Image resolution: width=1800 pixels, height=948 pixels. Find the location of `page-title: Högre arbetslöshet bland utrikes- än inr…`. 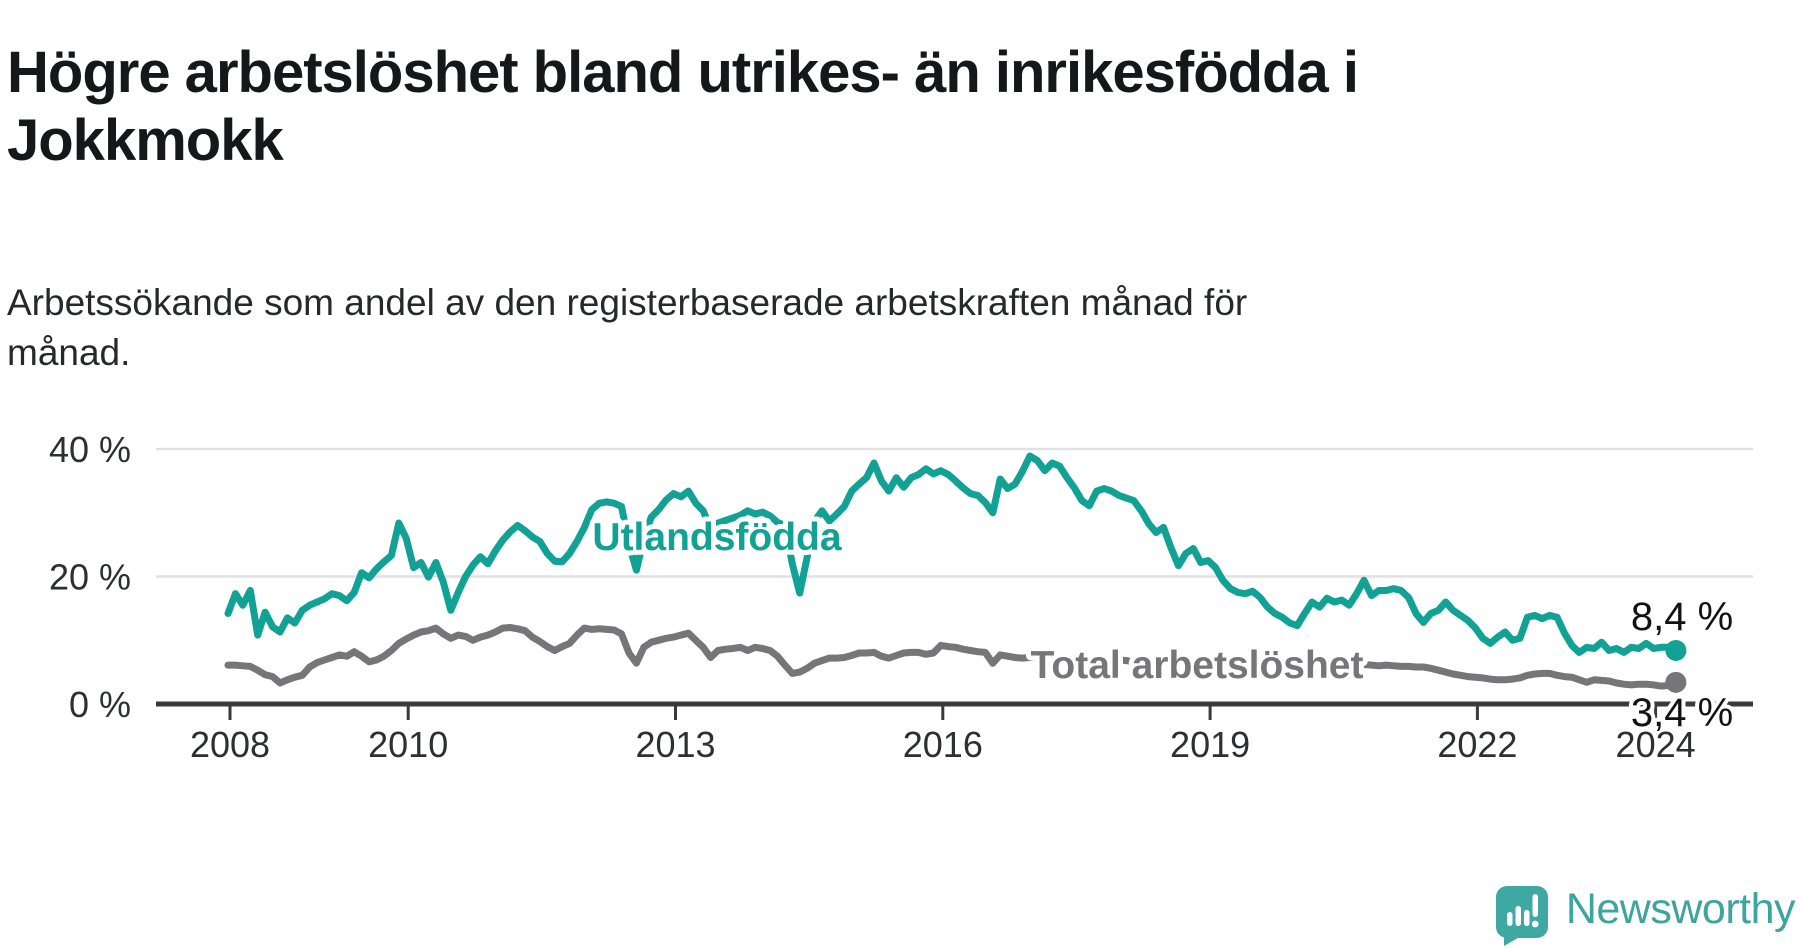

page-title: Högre arbetslöshet bland utrikes- än inr… is located at coordinates (887, 107).